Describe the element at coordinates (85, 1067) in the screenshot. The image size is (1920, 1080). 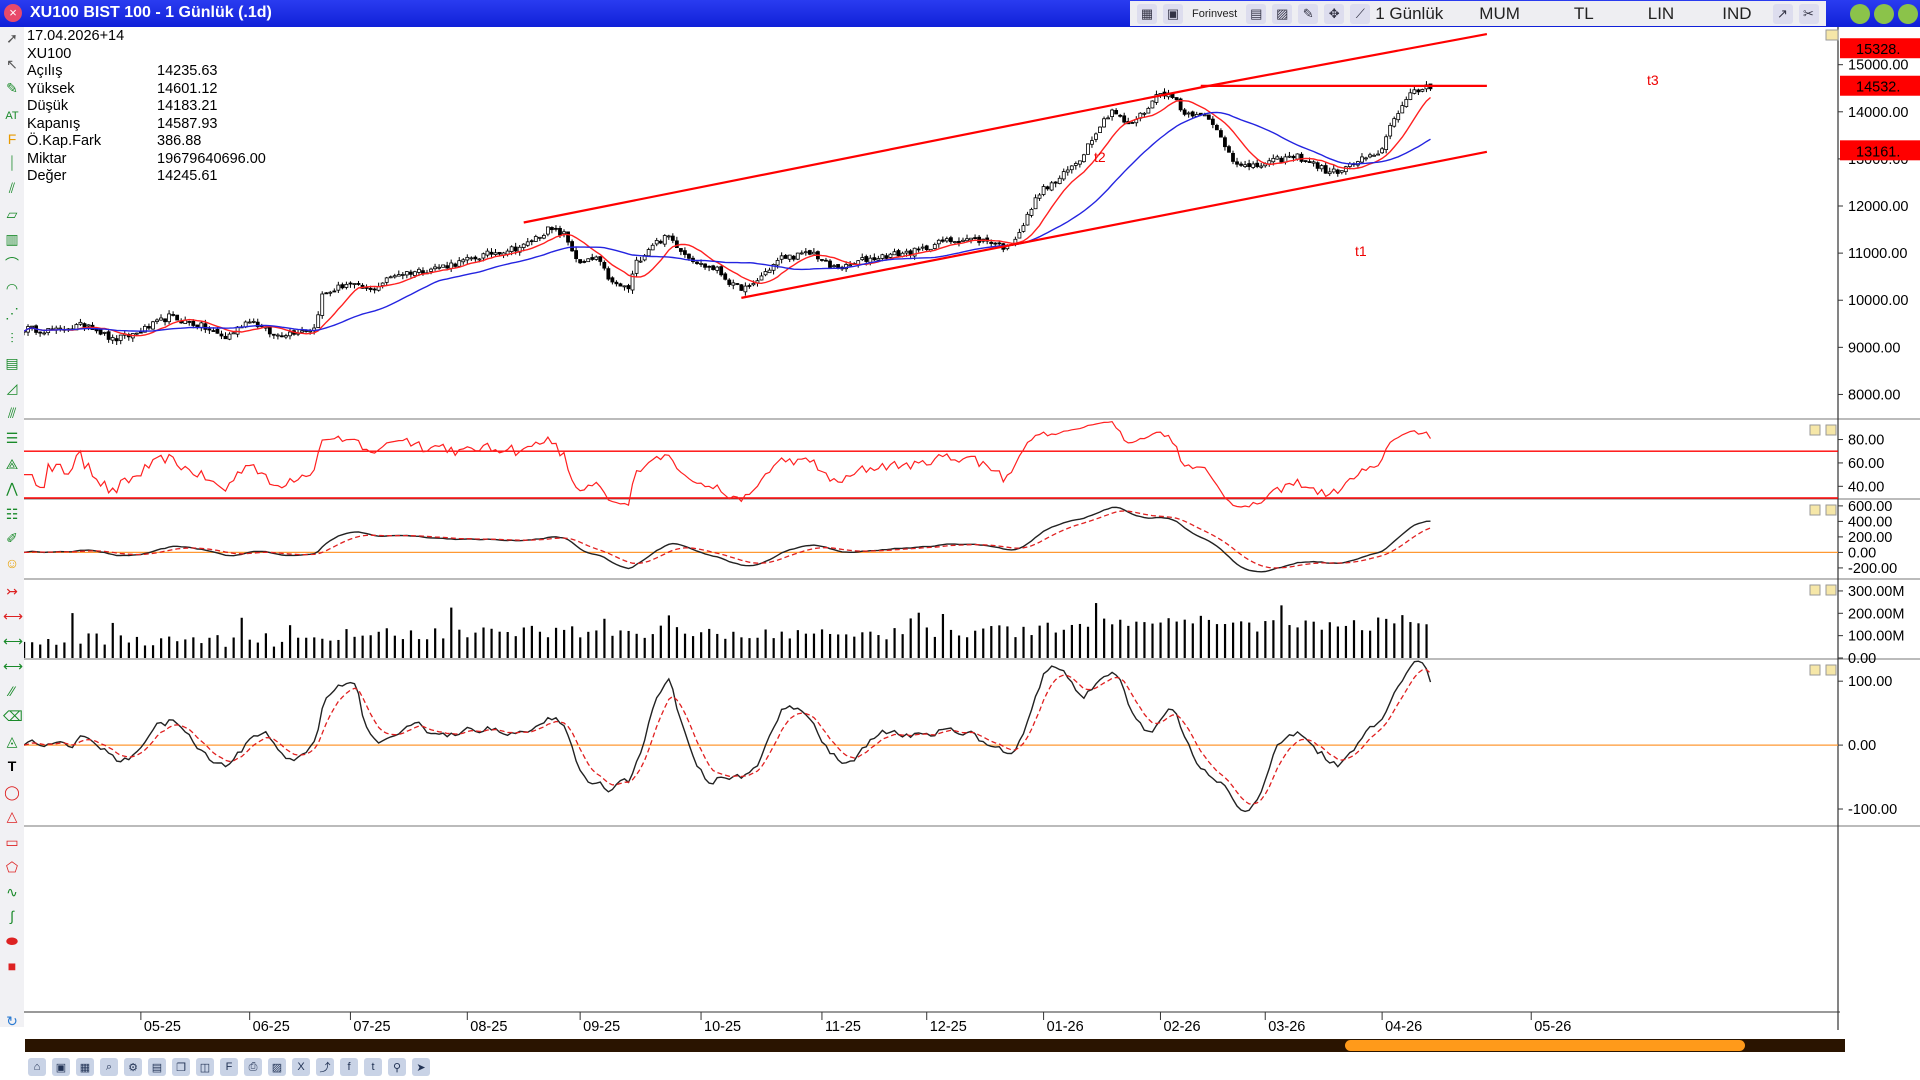
I see `layout-icon: ▦` at that location.